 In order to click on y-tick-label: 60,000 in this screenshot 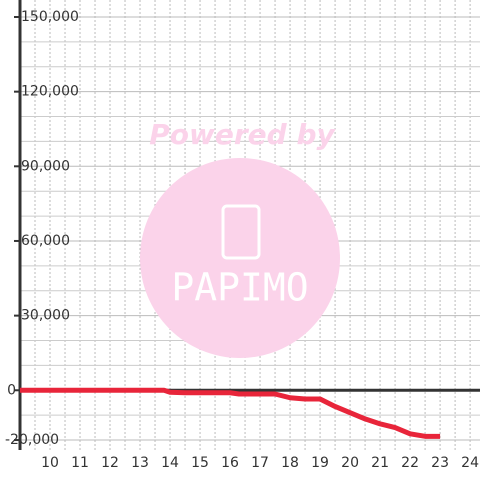, I will do `click(45, 241)`.